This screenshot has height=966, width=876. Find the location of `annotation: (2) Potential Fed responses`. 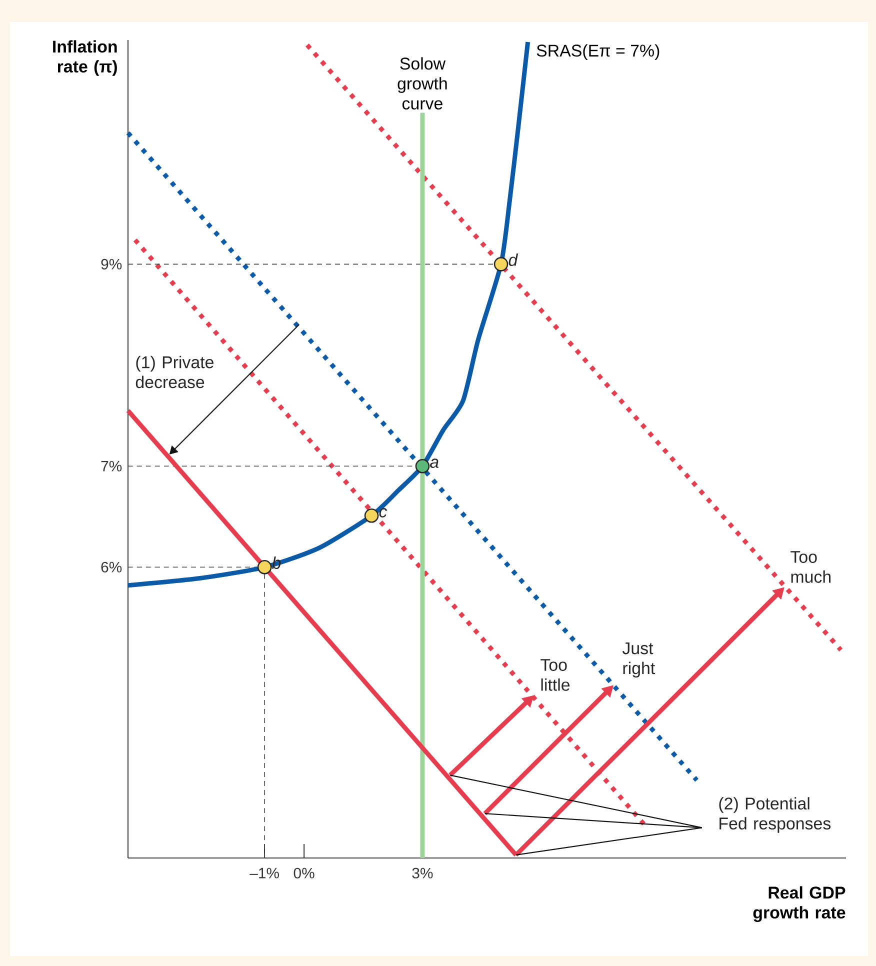

annotation: (2) Potential Fed responses is located at coordinates (775, 815).